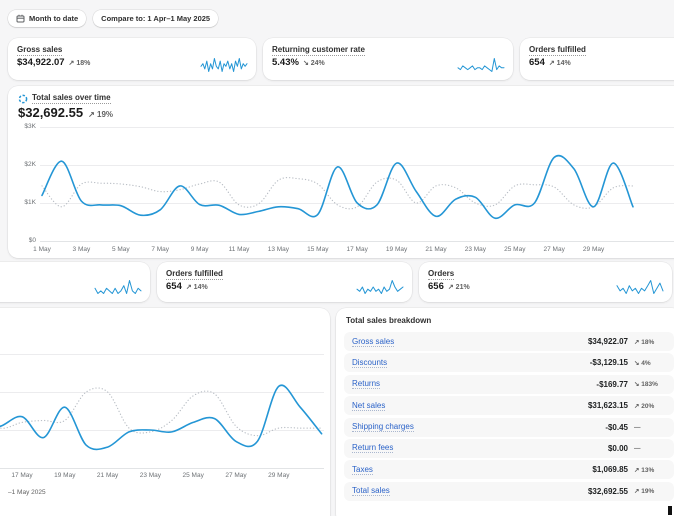 This screenshot has width=674, height=516. I want to click on breakdown-delta: ↗ 13%, so click(644, 470).